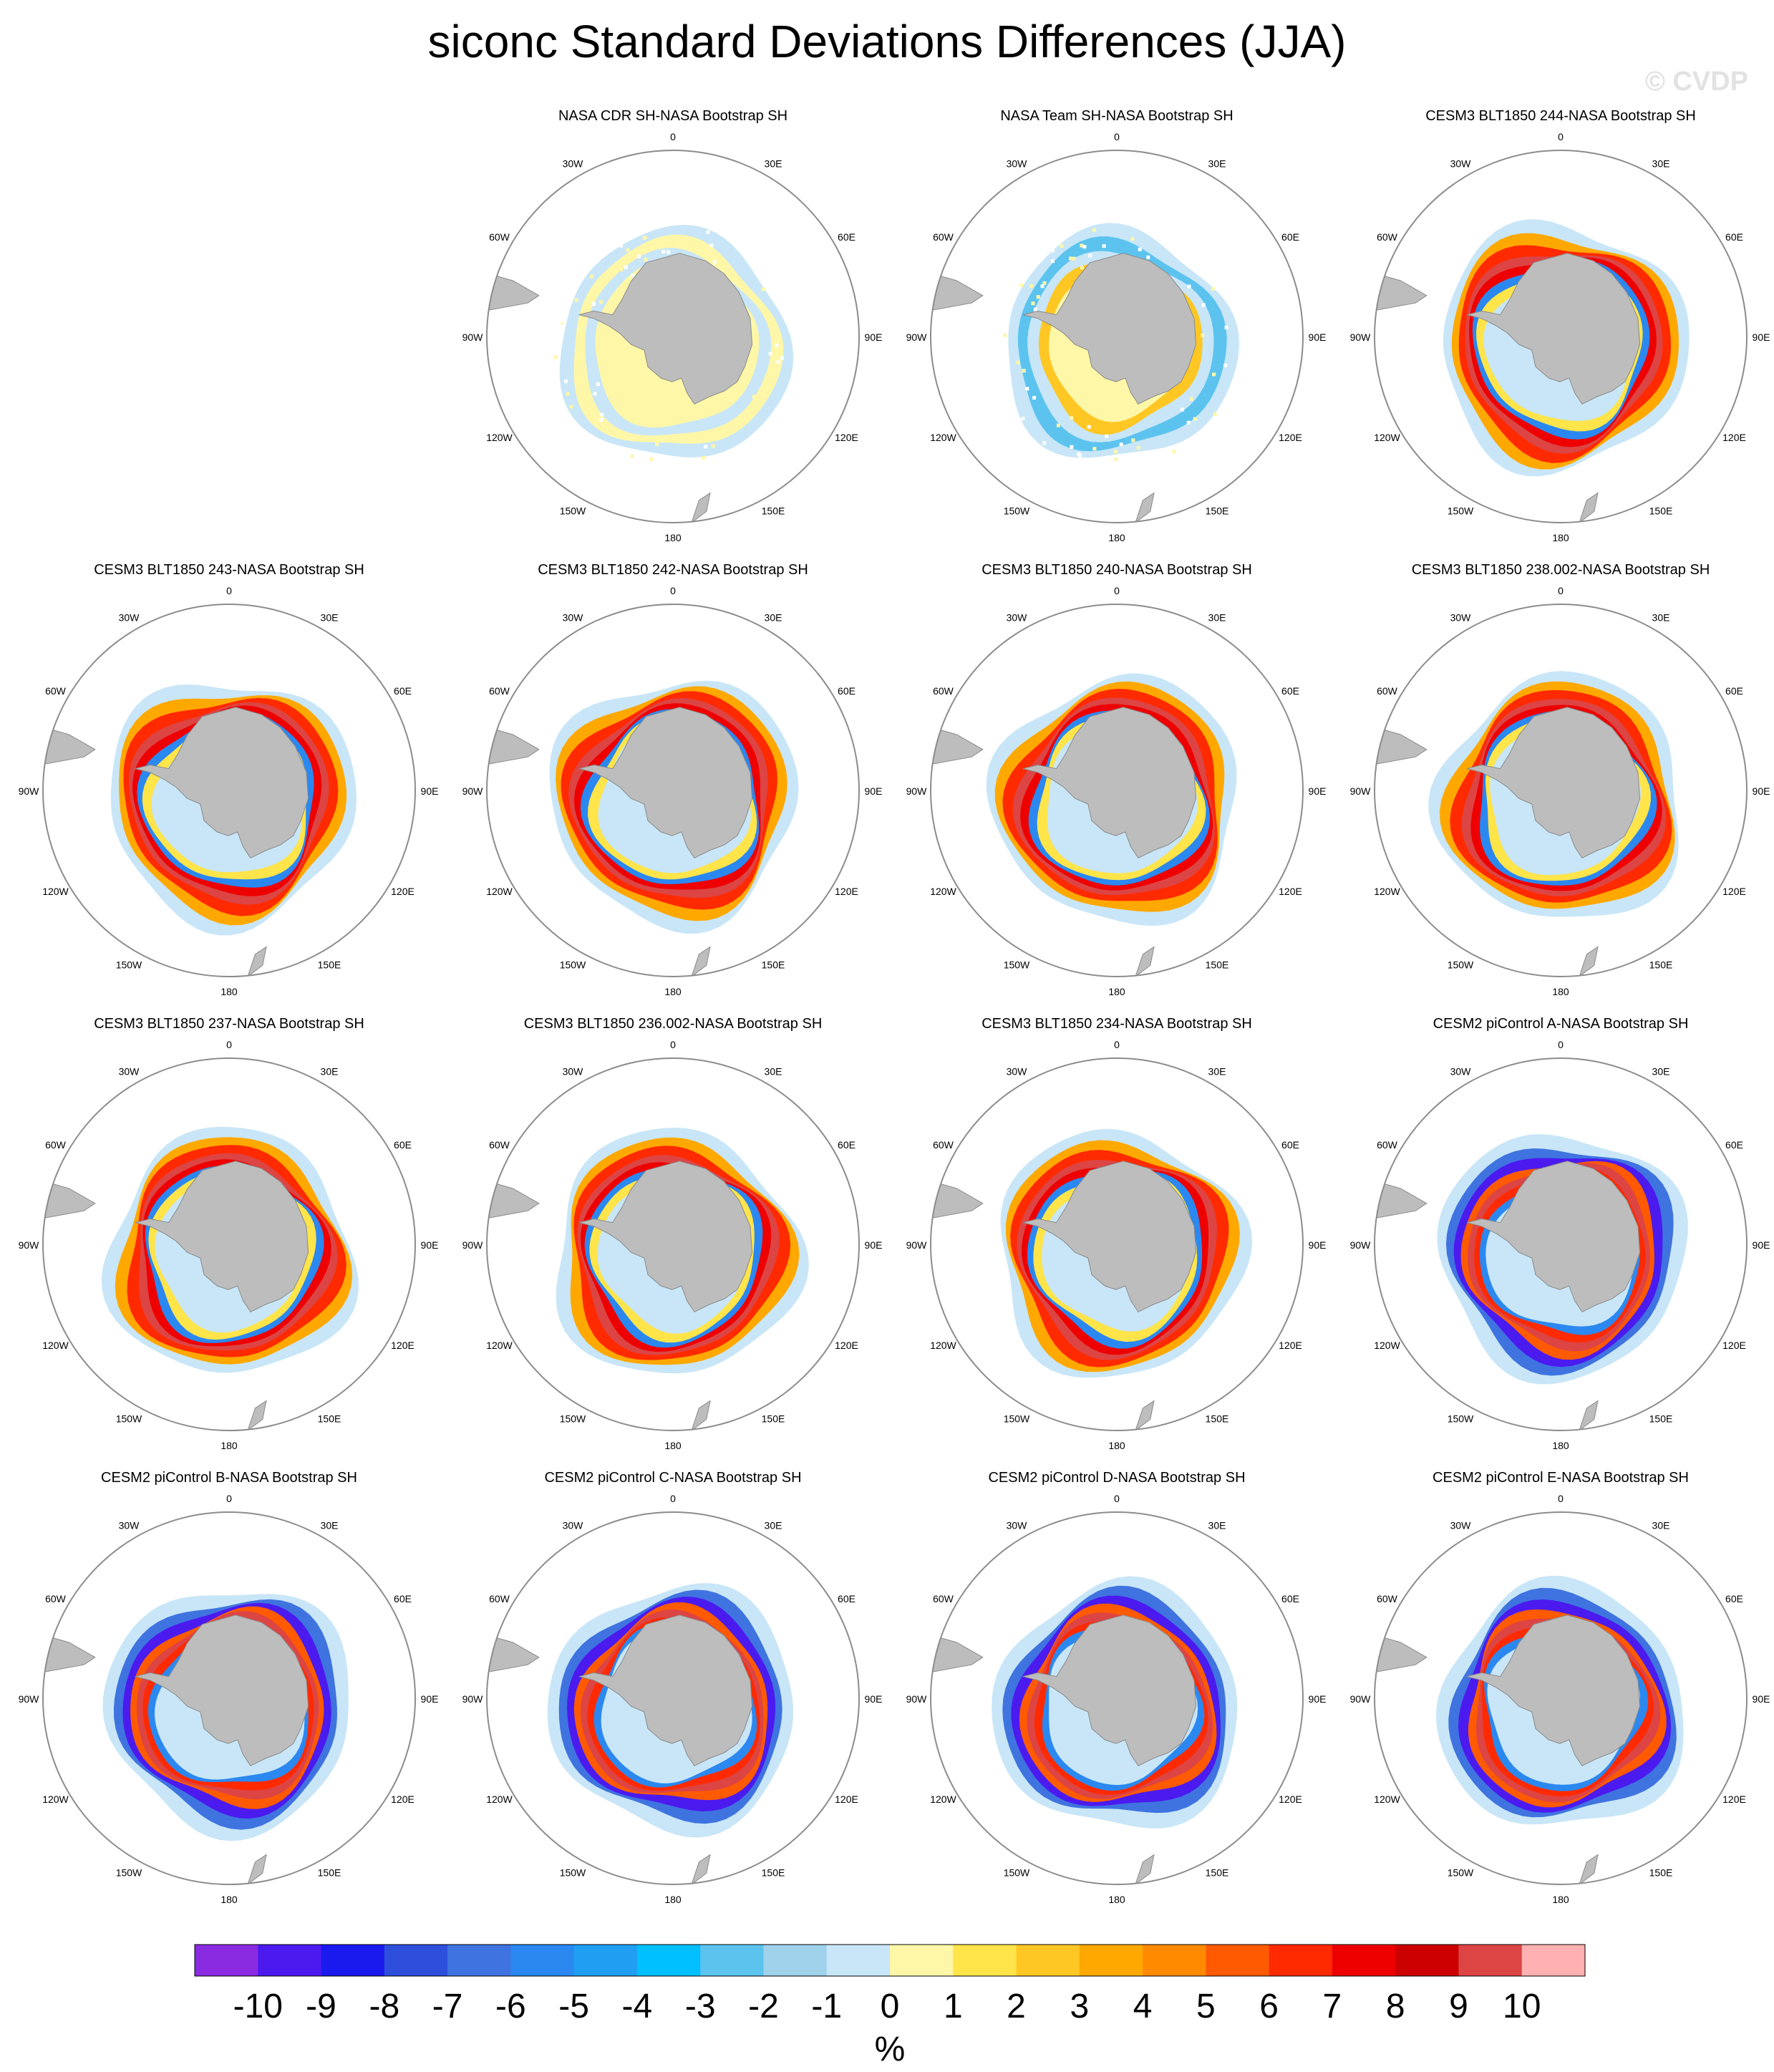 This screenshot has height=2072, width=1774. I want to click on panel-title: NASA CDR SH-NASA Bootstrap SH, so click(673, 116).